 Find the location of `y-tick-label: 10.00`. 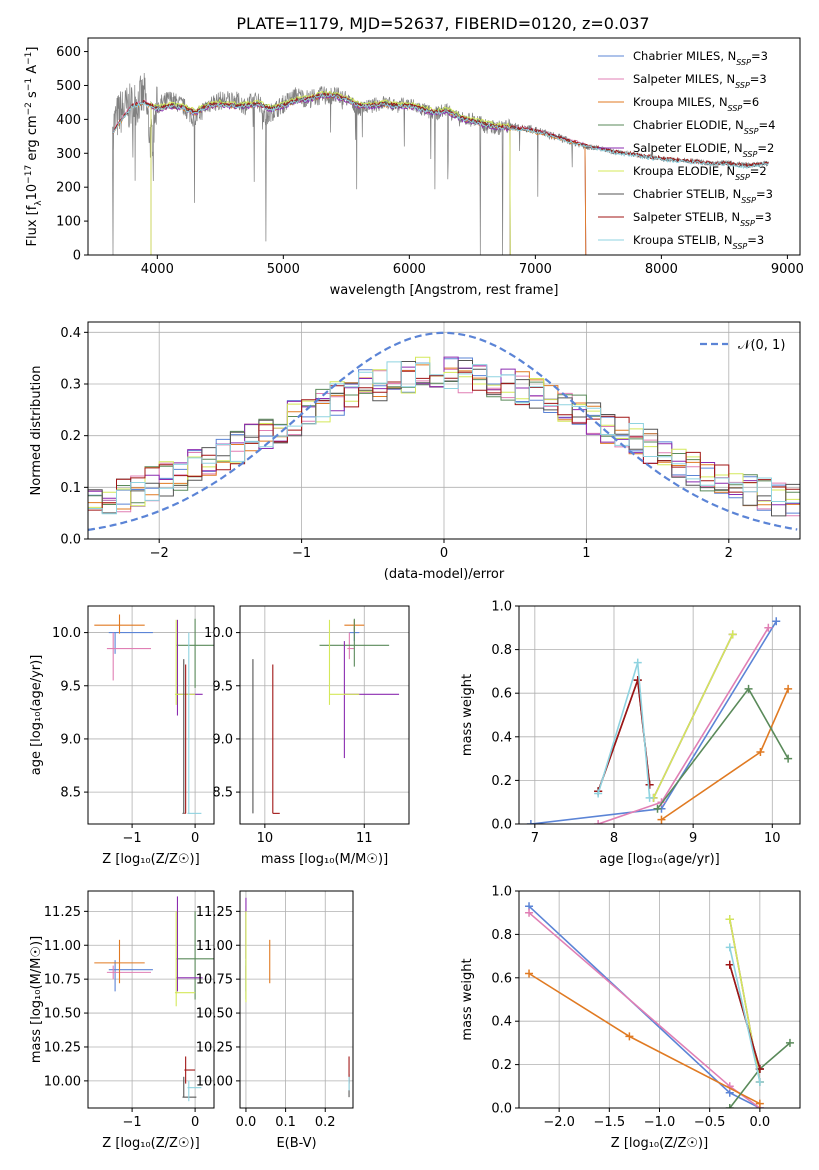

y-tick-label: 10.00 is located at coordinates (214, 1081).